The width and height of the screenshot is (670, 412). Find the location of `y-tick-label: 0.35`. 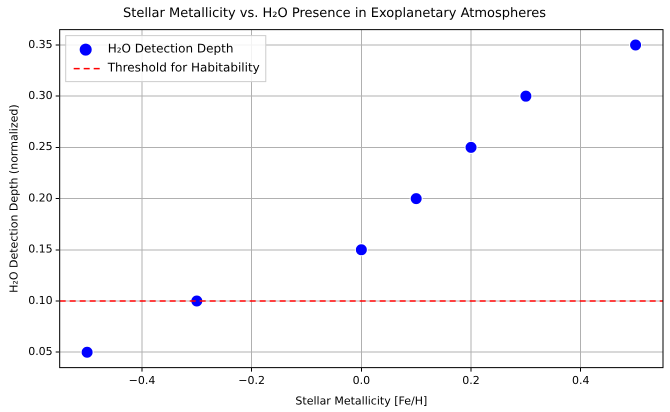

y-tick-label: 0.35 is located at coordinates (40, 44).